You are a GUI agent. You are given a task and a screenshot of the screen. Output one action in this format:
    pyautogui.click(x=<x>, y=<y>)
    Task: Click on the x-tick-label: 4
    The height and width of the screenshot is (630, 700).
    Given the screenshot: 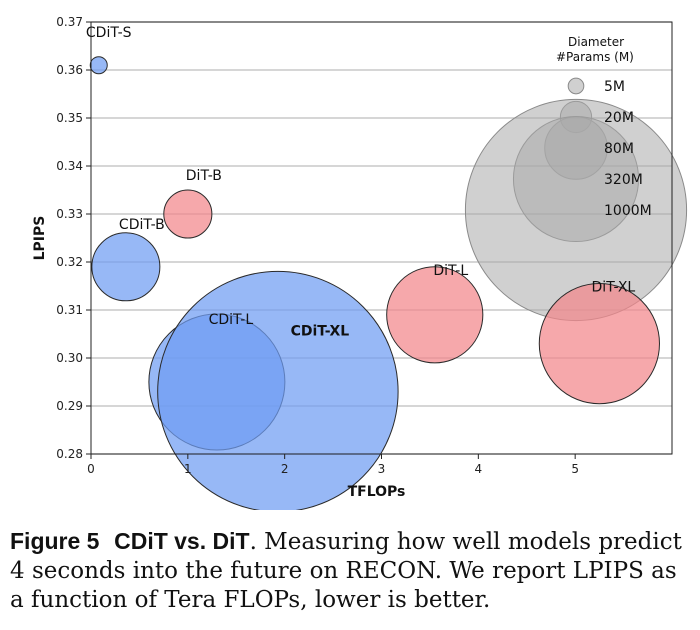 What is the action you would take?
    pyautogui.click(x=479, y=469)
    